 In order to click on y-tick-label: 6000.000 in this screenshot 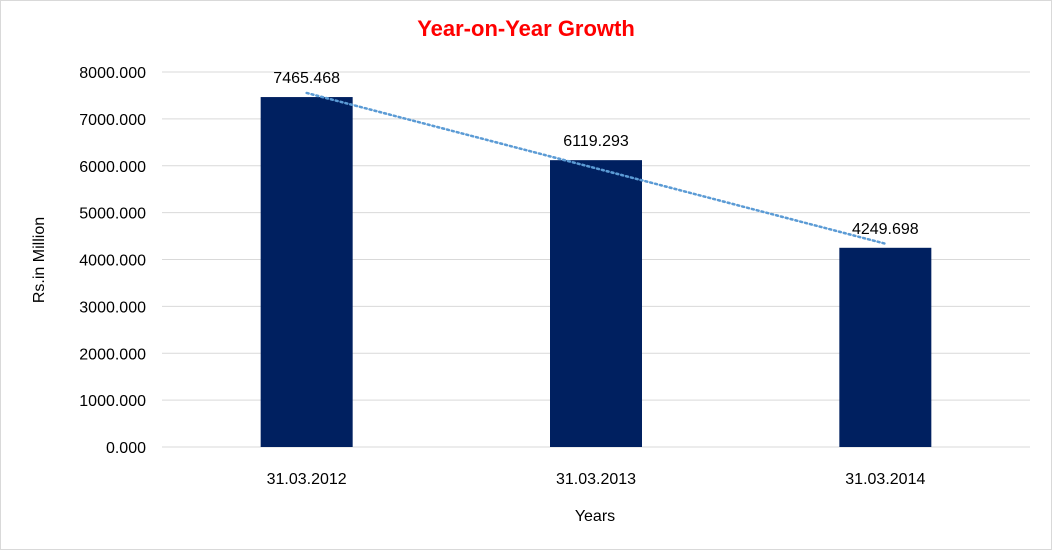, I will do `click(112, 167)`.